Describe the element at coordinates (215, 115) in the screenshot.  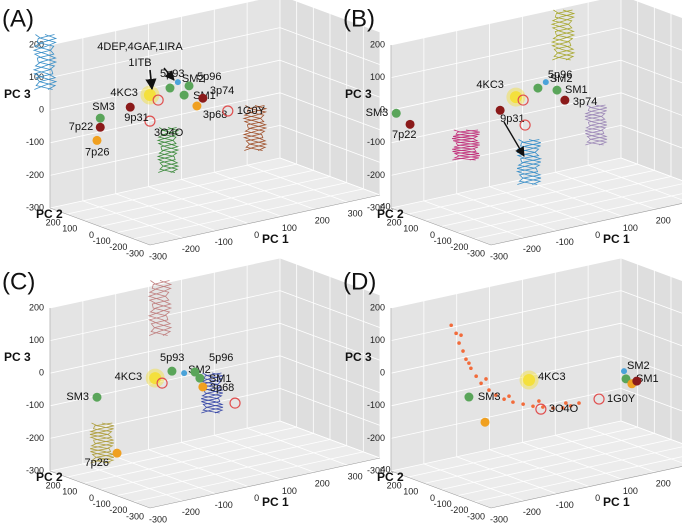
I see `point-label: 3p68` at that location.